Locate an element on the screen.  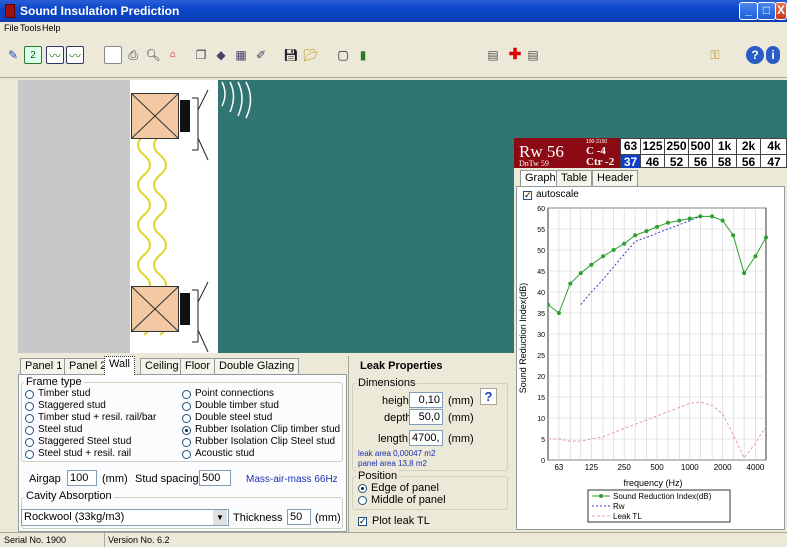
copy-icon: ❐ is located at coordinates (201, 55).